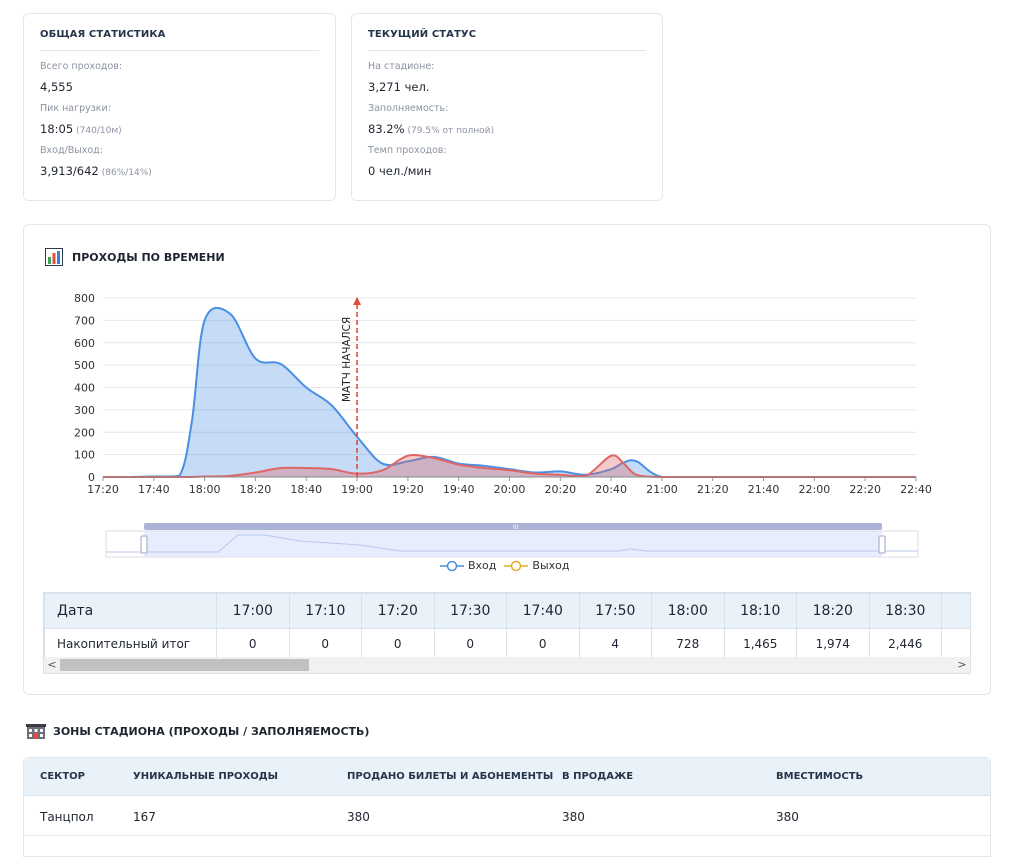 The image size is (1024, 857). I want to click on chart-section-title: ПРОХОДЫ ПО ВРЕМЕНИ, so click(135, 257).